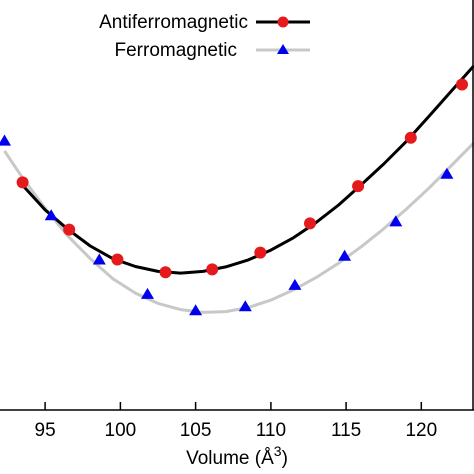 The width and height of the screenshot is (474, 474). What do you see at coordinates (283, 49) in the screenshot?
I see `legend-marker-ferromagnetic` at bounding box center [283, 49].